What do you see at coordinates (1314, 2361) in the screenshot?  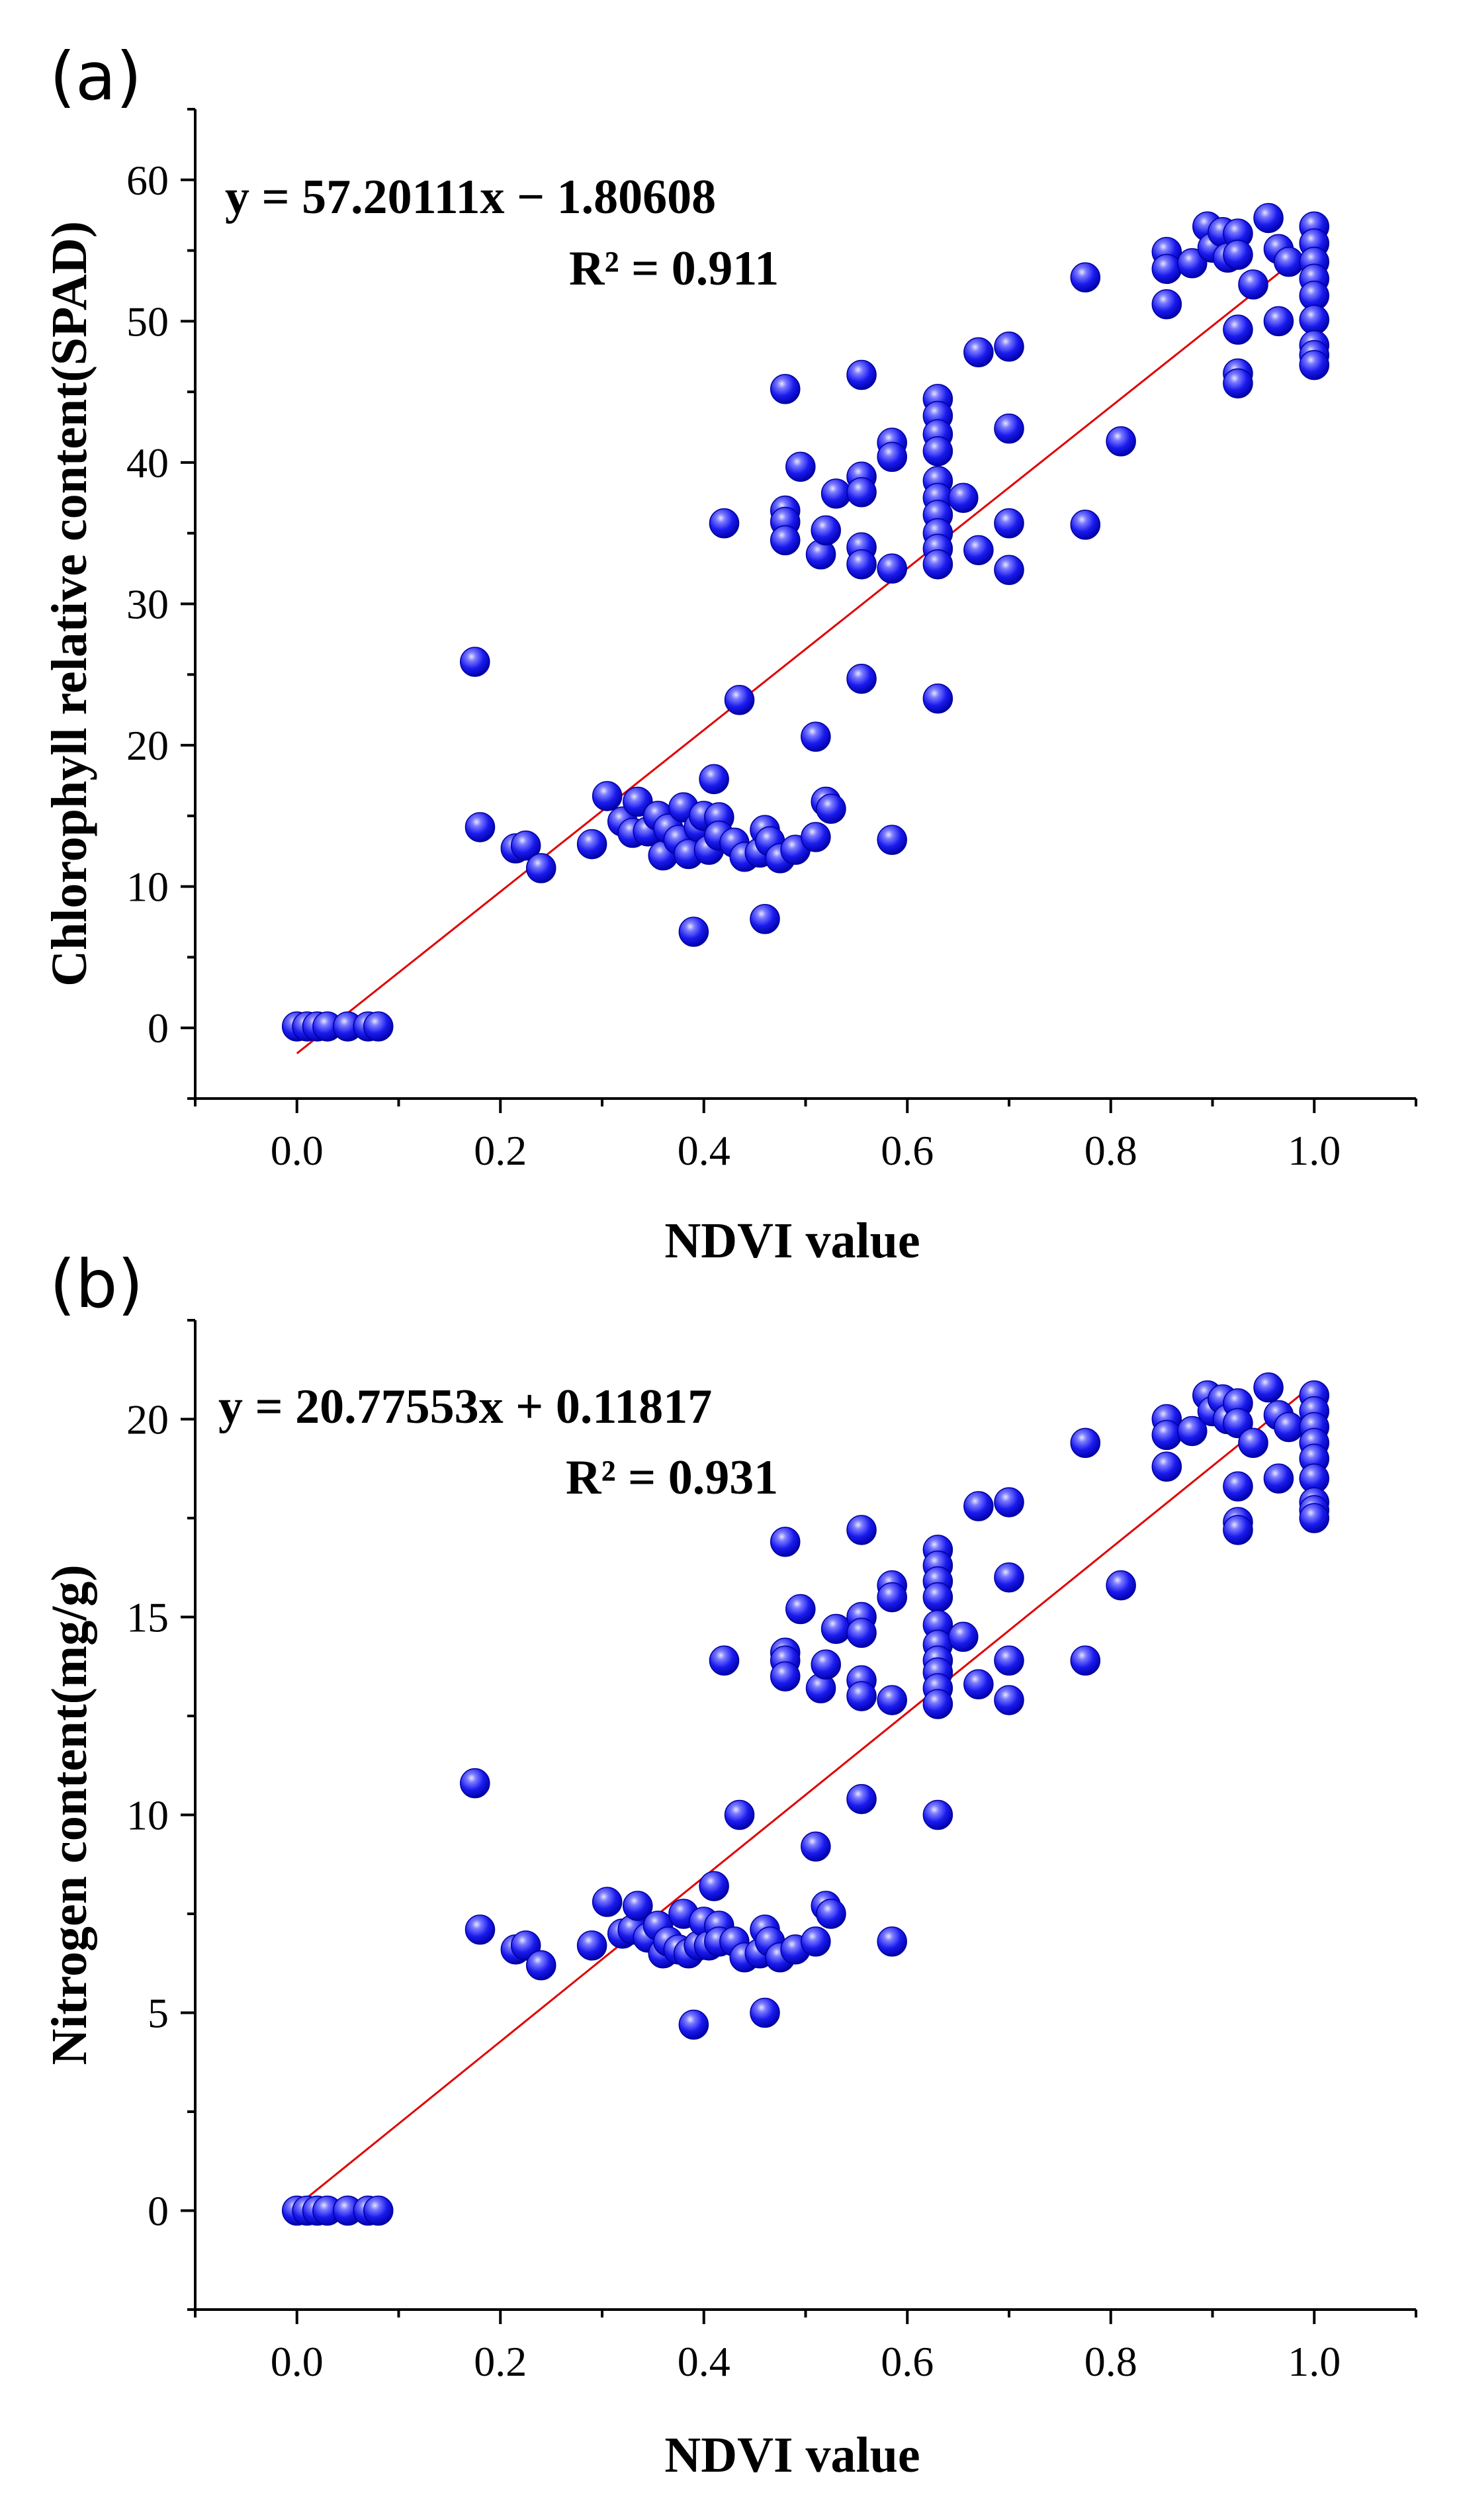 I see `x-tick-label: 1.0` at bounding box center [1314, 2361].